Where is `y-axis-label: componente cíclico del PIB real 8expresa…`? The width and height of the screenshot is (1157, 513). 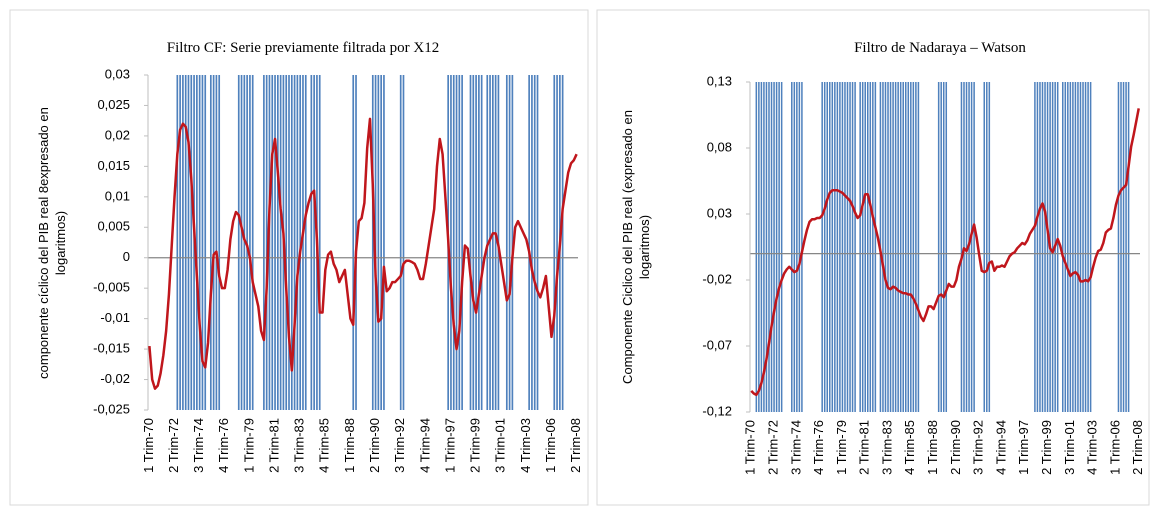
y-axis-label: componente cíclico del PIB real 8expresa… is located at coordinates (52, 242).